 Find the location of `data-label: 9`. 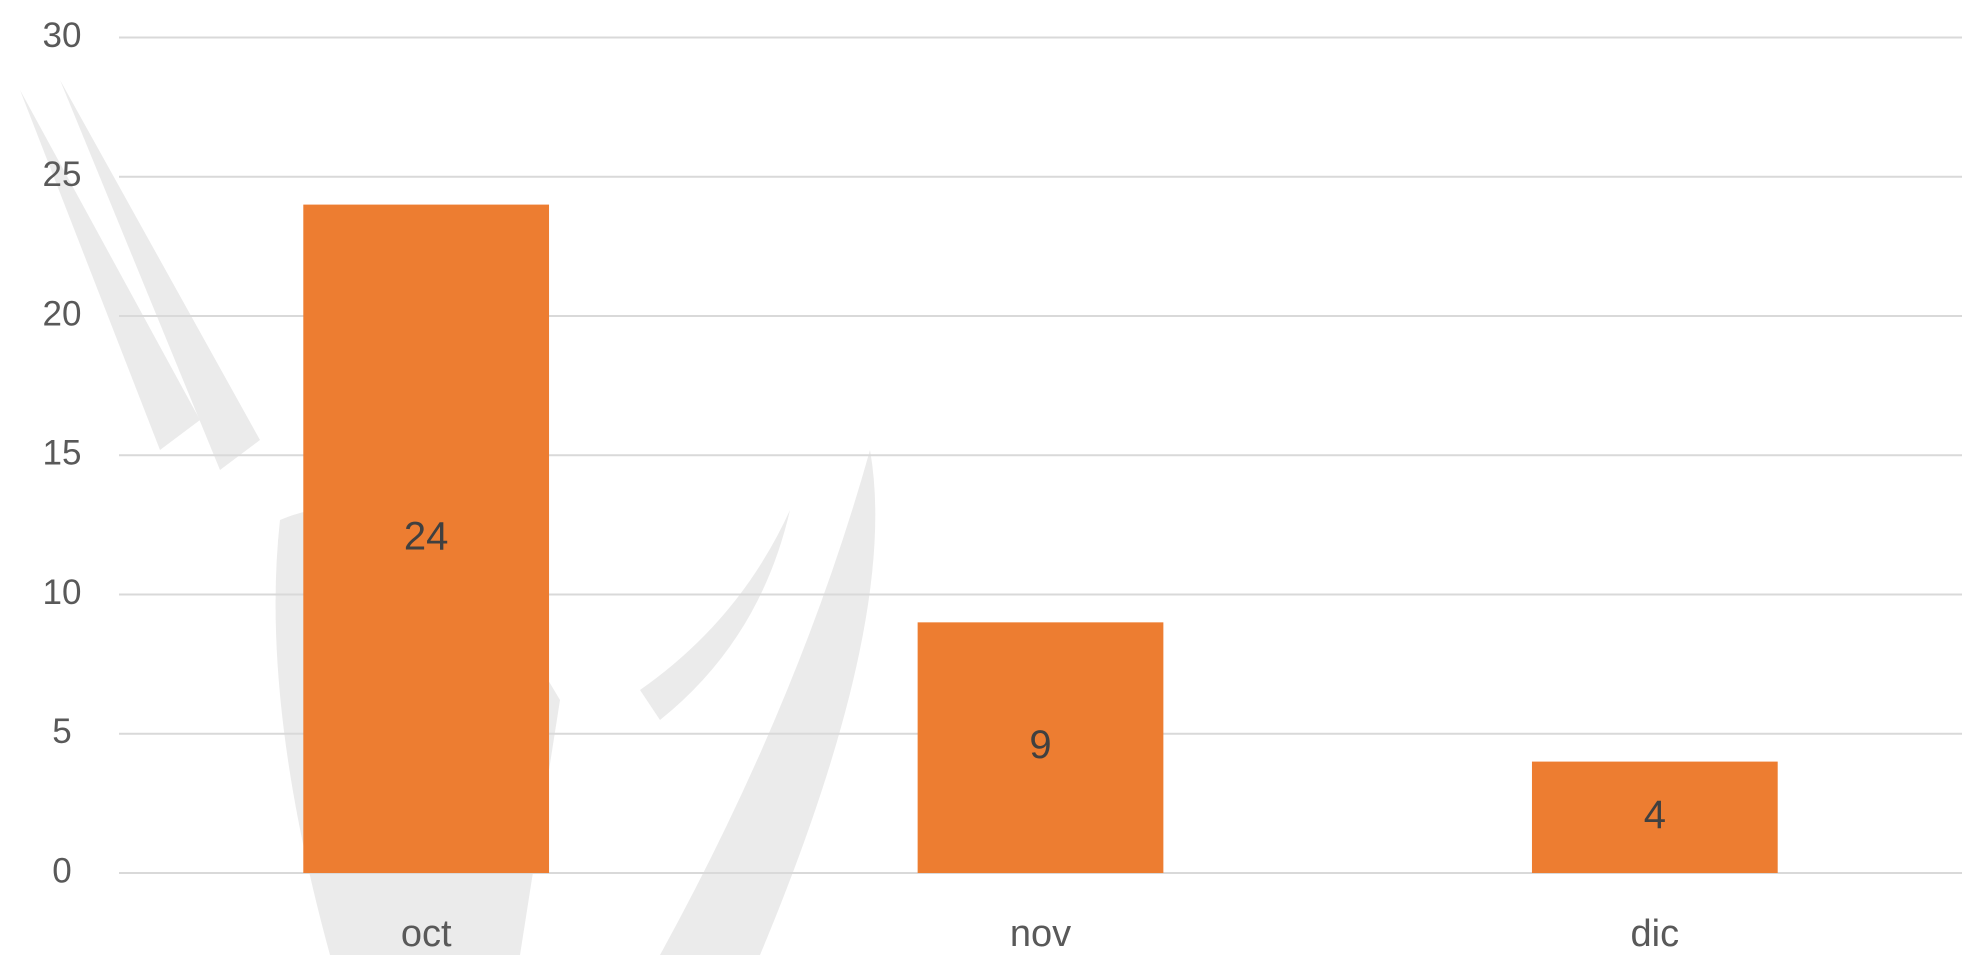

data-label: 9 is located at coordinates (1040, 745).